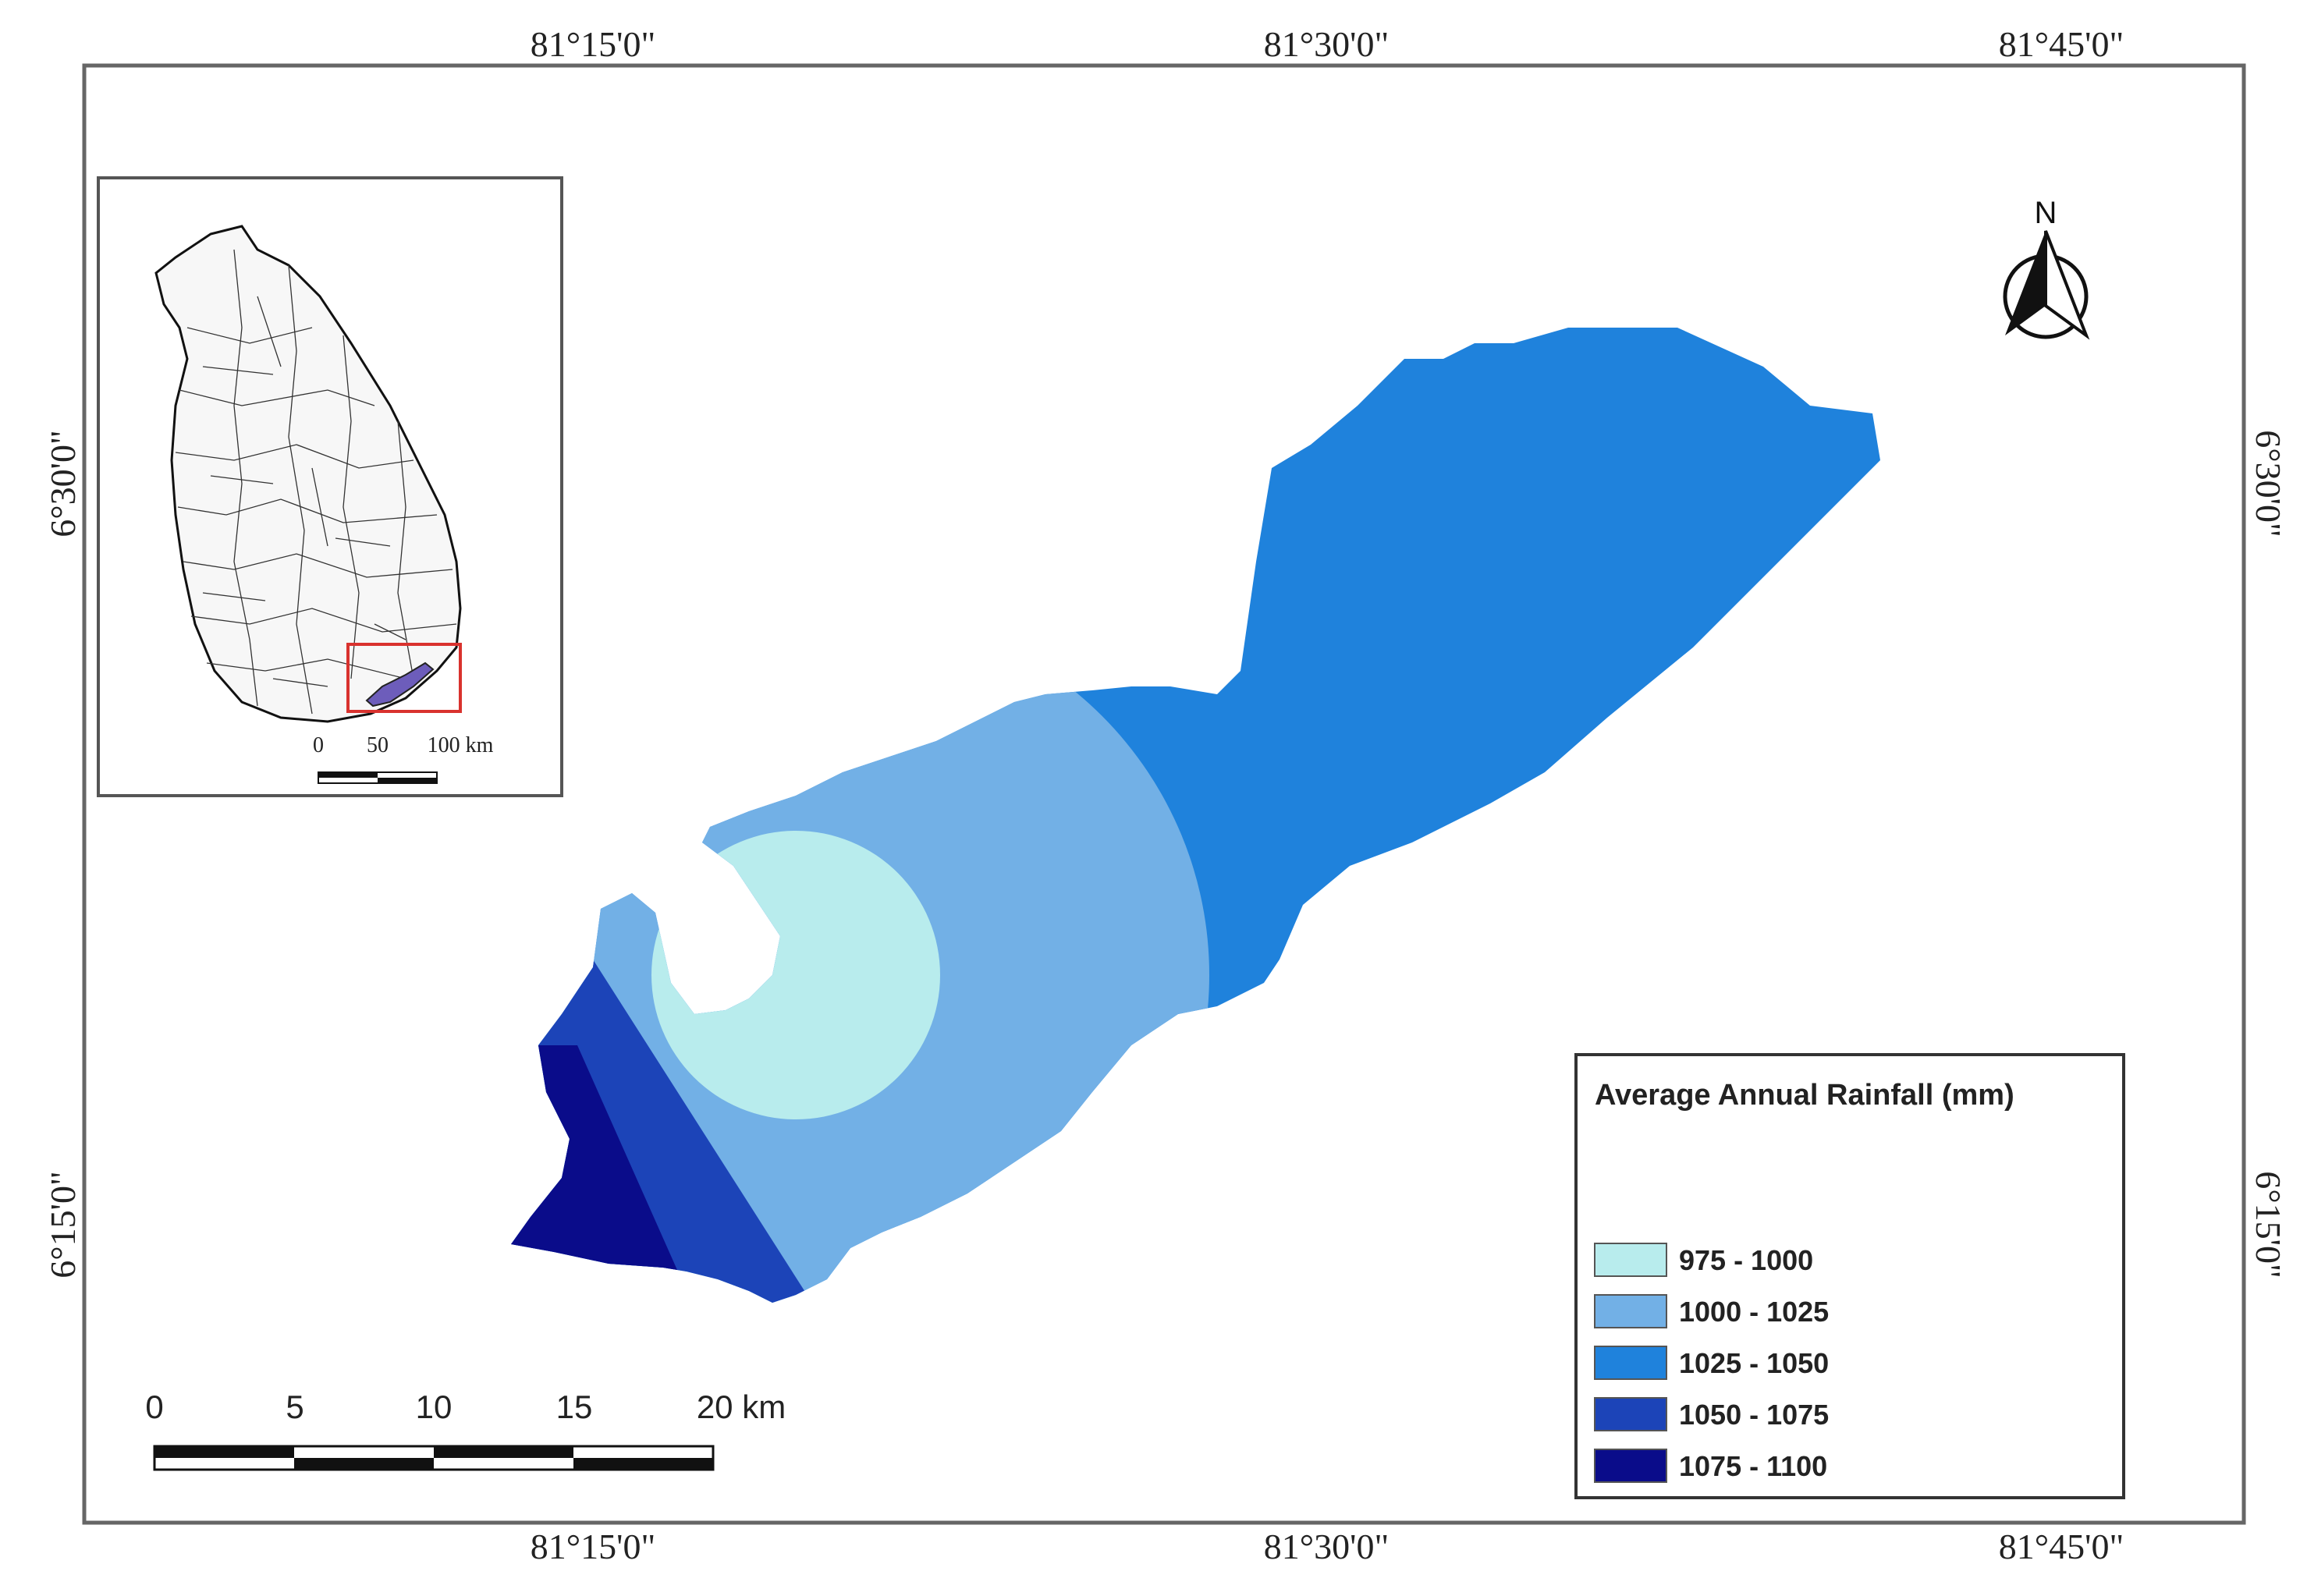 The width and height of the screenshot is (2300, 1596). Describe the element at coordinates (461, 745) in the screenshot. I see `inset-scale-label-100: 100 km` at that location.